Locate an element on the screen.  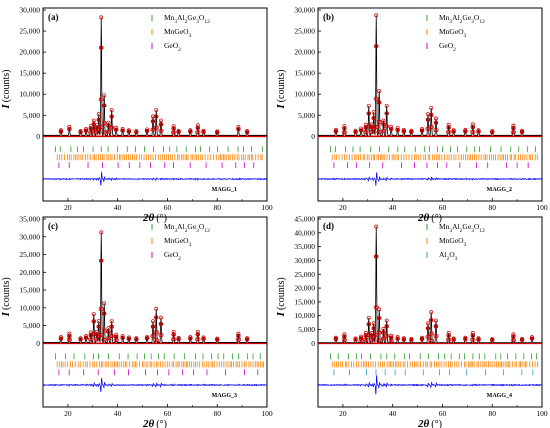
x-axis-unit: (°) is located at coordinates (436, 423).